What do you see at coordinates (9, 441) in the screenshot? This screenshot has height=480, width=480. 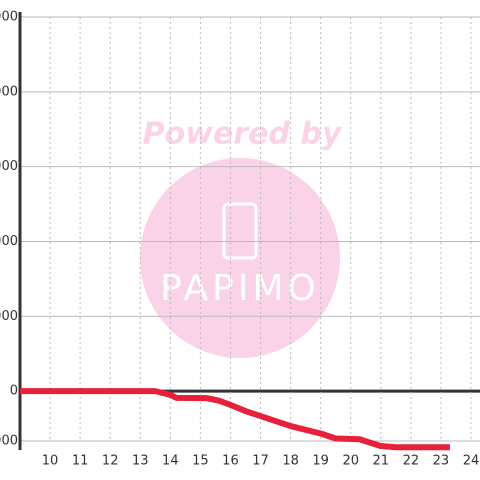 I see `y-tick-label: -20,000` at bounding box center [9, 441].